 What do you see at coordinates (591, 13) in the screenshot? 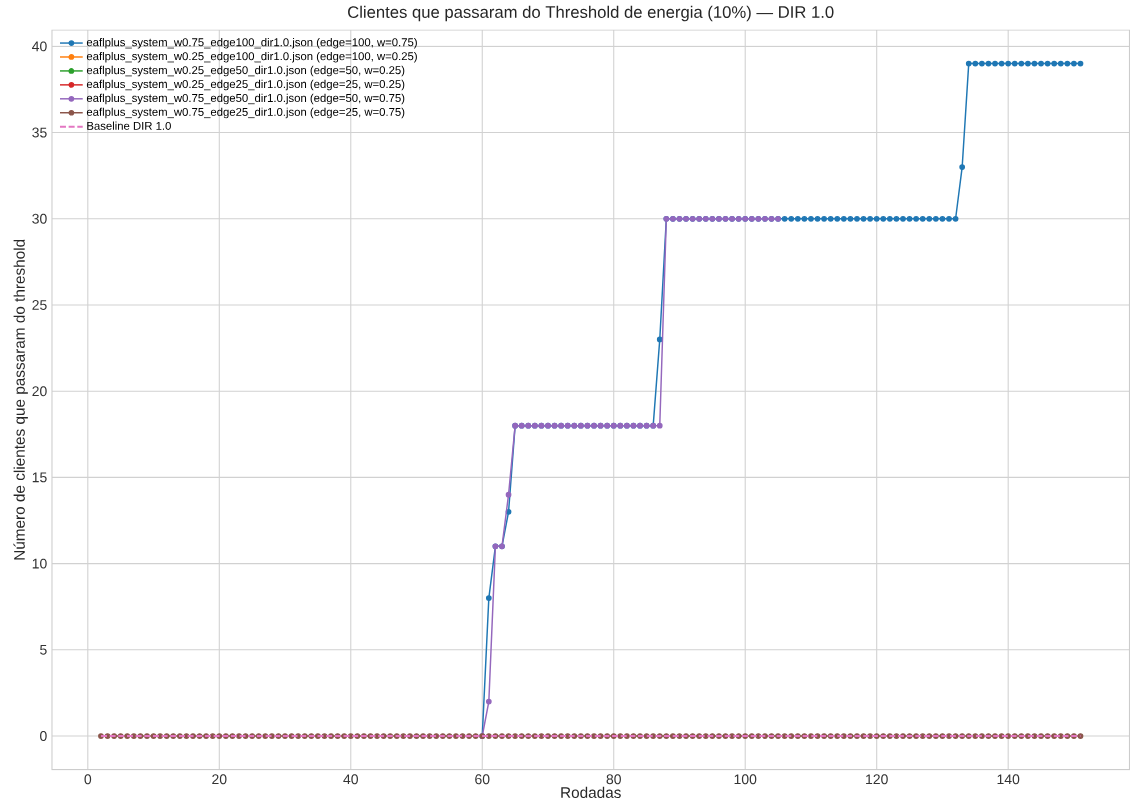
I see `chart-title: Clientes que passaram do Threshold de energia (10%) — DIR 1.0` at bounding box center [591, 13].